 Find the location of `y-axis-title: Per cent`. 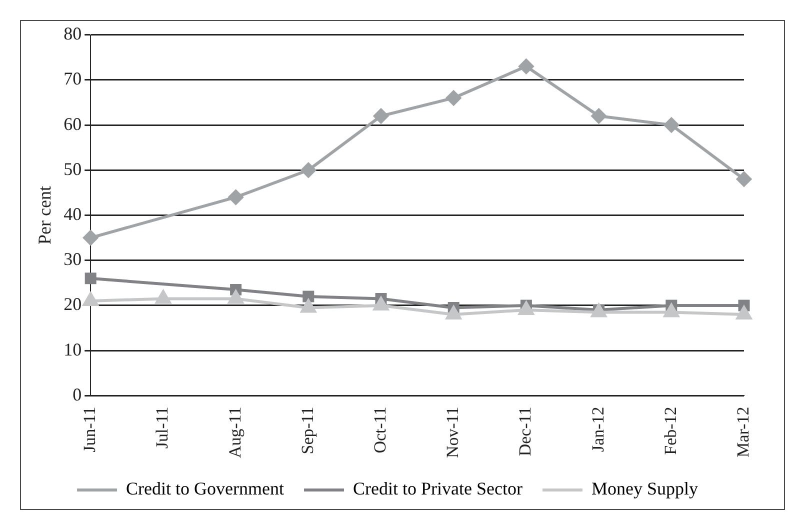

y-axis-title: Per cent is located at coordinates (44, 215).